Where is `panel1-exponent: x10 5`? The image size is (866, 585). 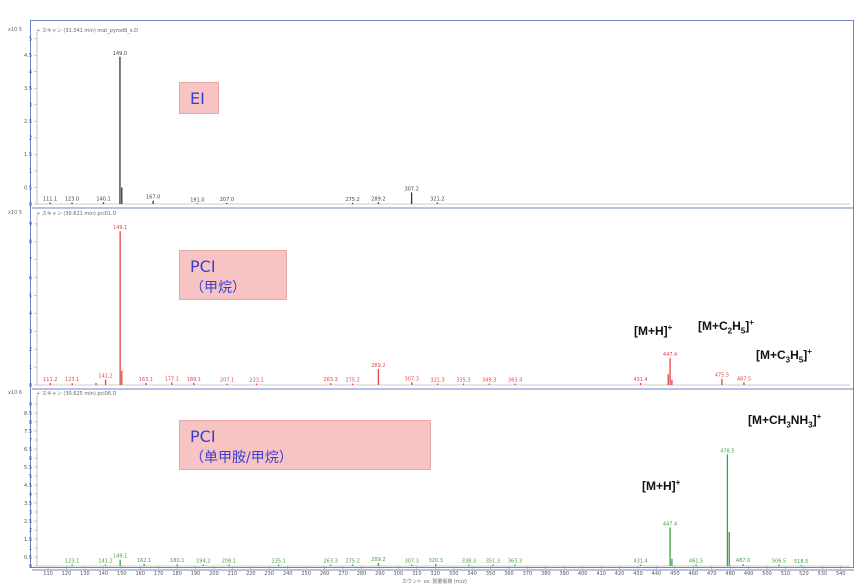
panel1-exponent: x10 5 is located at coordinates (15, 30).